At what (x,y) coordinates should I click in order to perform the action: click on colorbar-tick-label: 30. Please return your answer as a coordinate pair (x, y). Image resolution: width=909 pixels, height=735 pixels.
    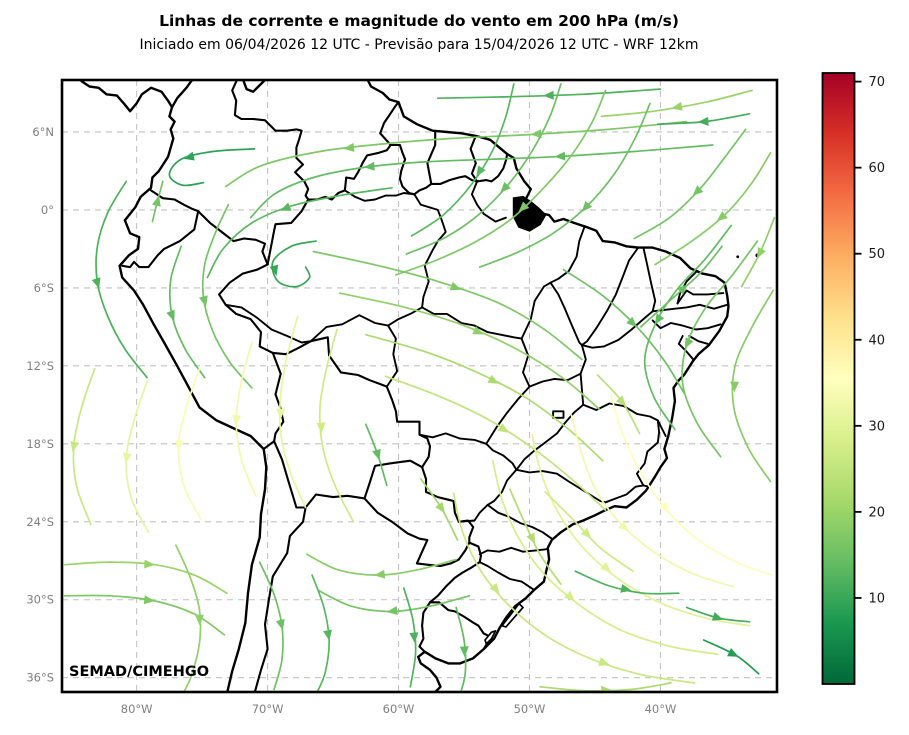
    Looking at the image, I should click on (877, 426).